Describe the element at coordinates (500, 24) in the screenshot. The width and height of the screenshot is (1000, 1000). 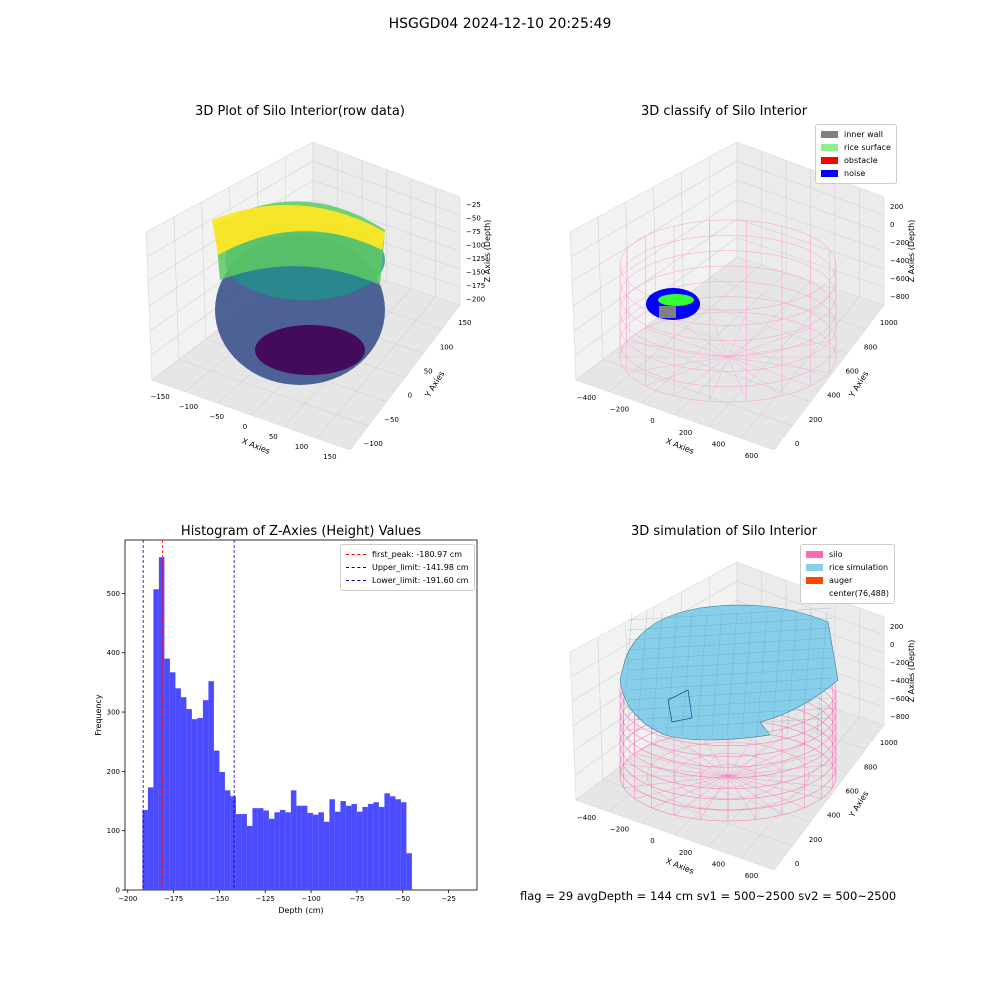
I see `figure-title: HSGGD04 2024-12-10 20:25:49` at that location.